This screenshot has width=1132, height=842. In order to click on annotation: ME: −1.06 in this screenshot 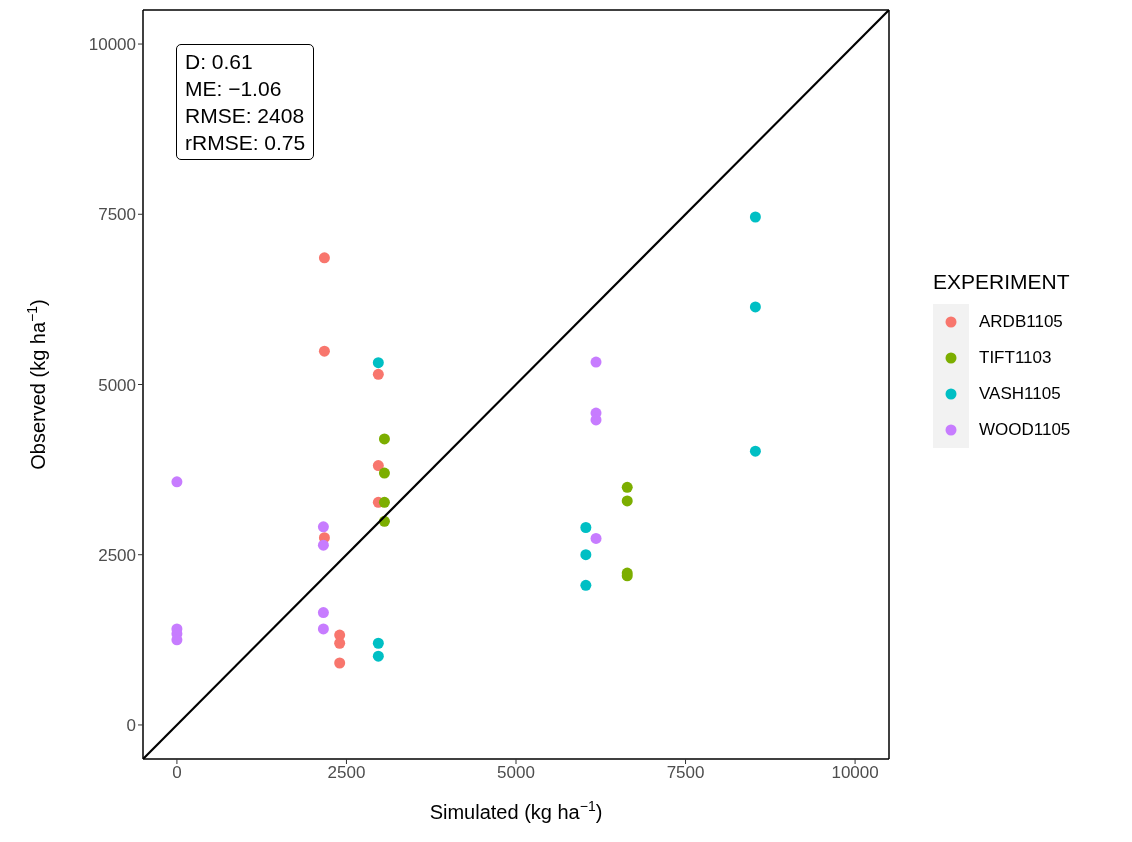, I will do `click(234, 89)`.